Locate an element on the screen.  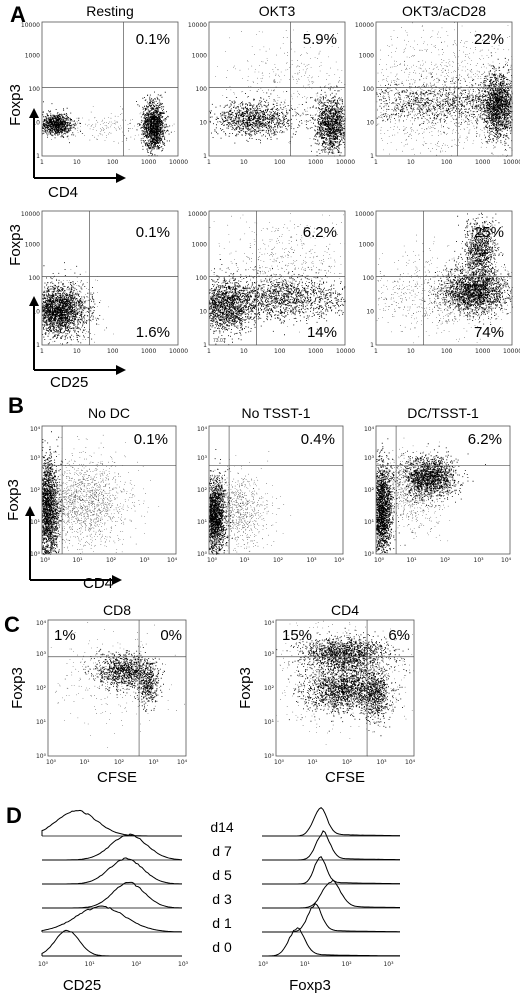
panel-letter-d: D is located at coordinates (14, 815).